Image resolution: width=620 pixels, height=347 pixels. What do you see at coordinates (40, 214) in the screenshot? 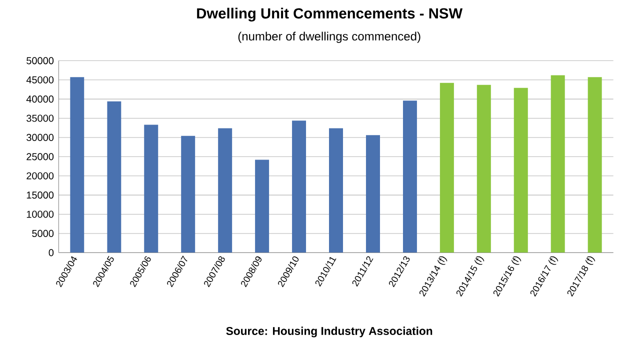
I see `y-tick-label: 10000` at bounding box center [40, 214].